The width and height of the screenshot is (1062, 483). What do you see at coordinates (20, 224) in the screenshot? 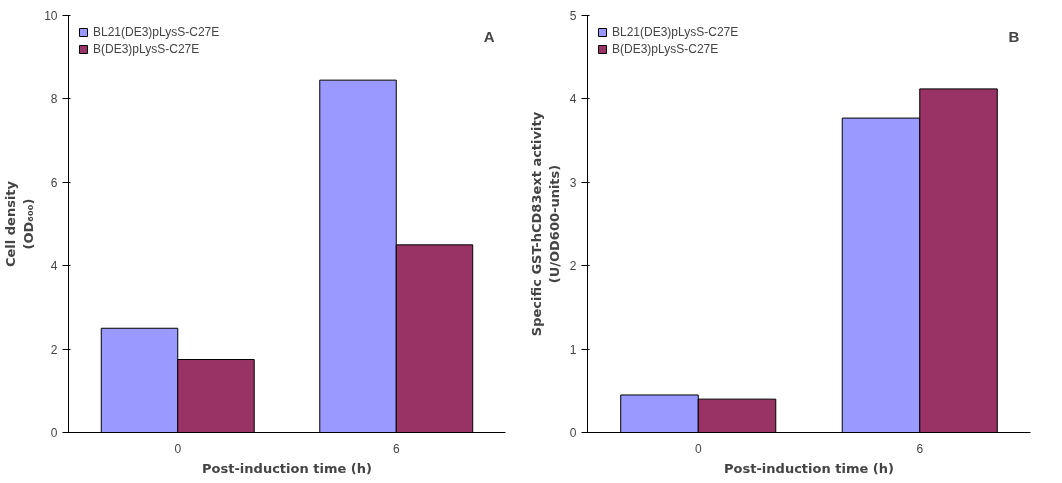
I see `y-axis-title: Cell density (OD₆₀₀)` at bounding box center [20, 224].